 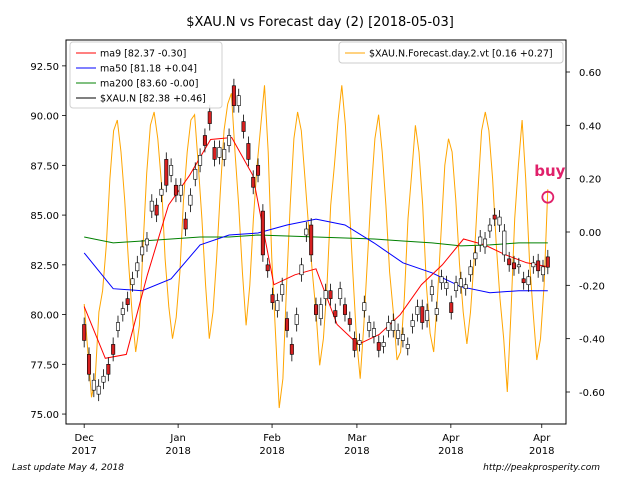 I want to click on y-left-tick-label: 85.00, so click(x=44, y=216).